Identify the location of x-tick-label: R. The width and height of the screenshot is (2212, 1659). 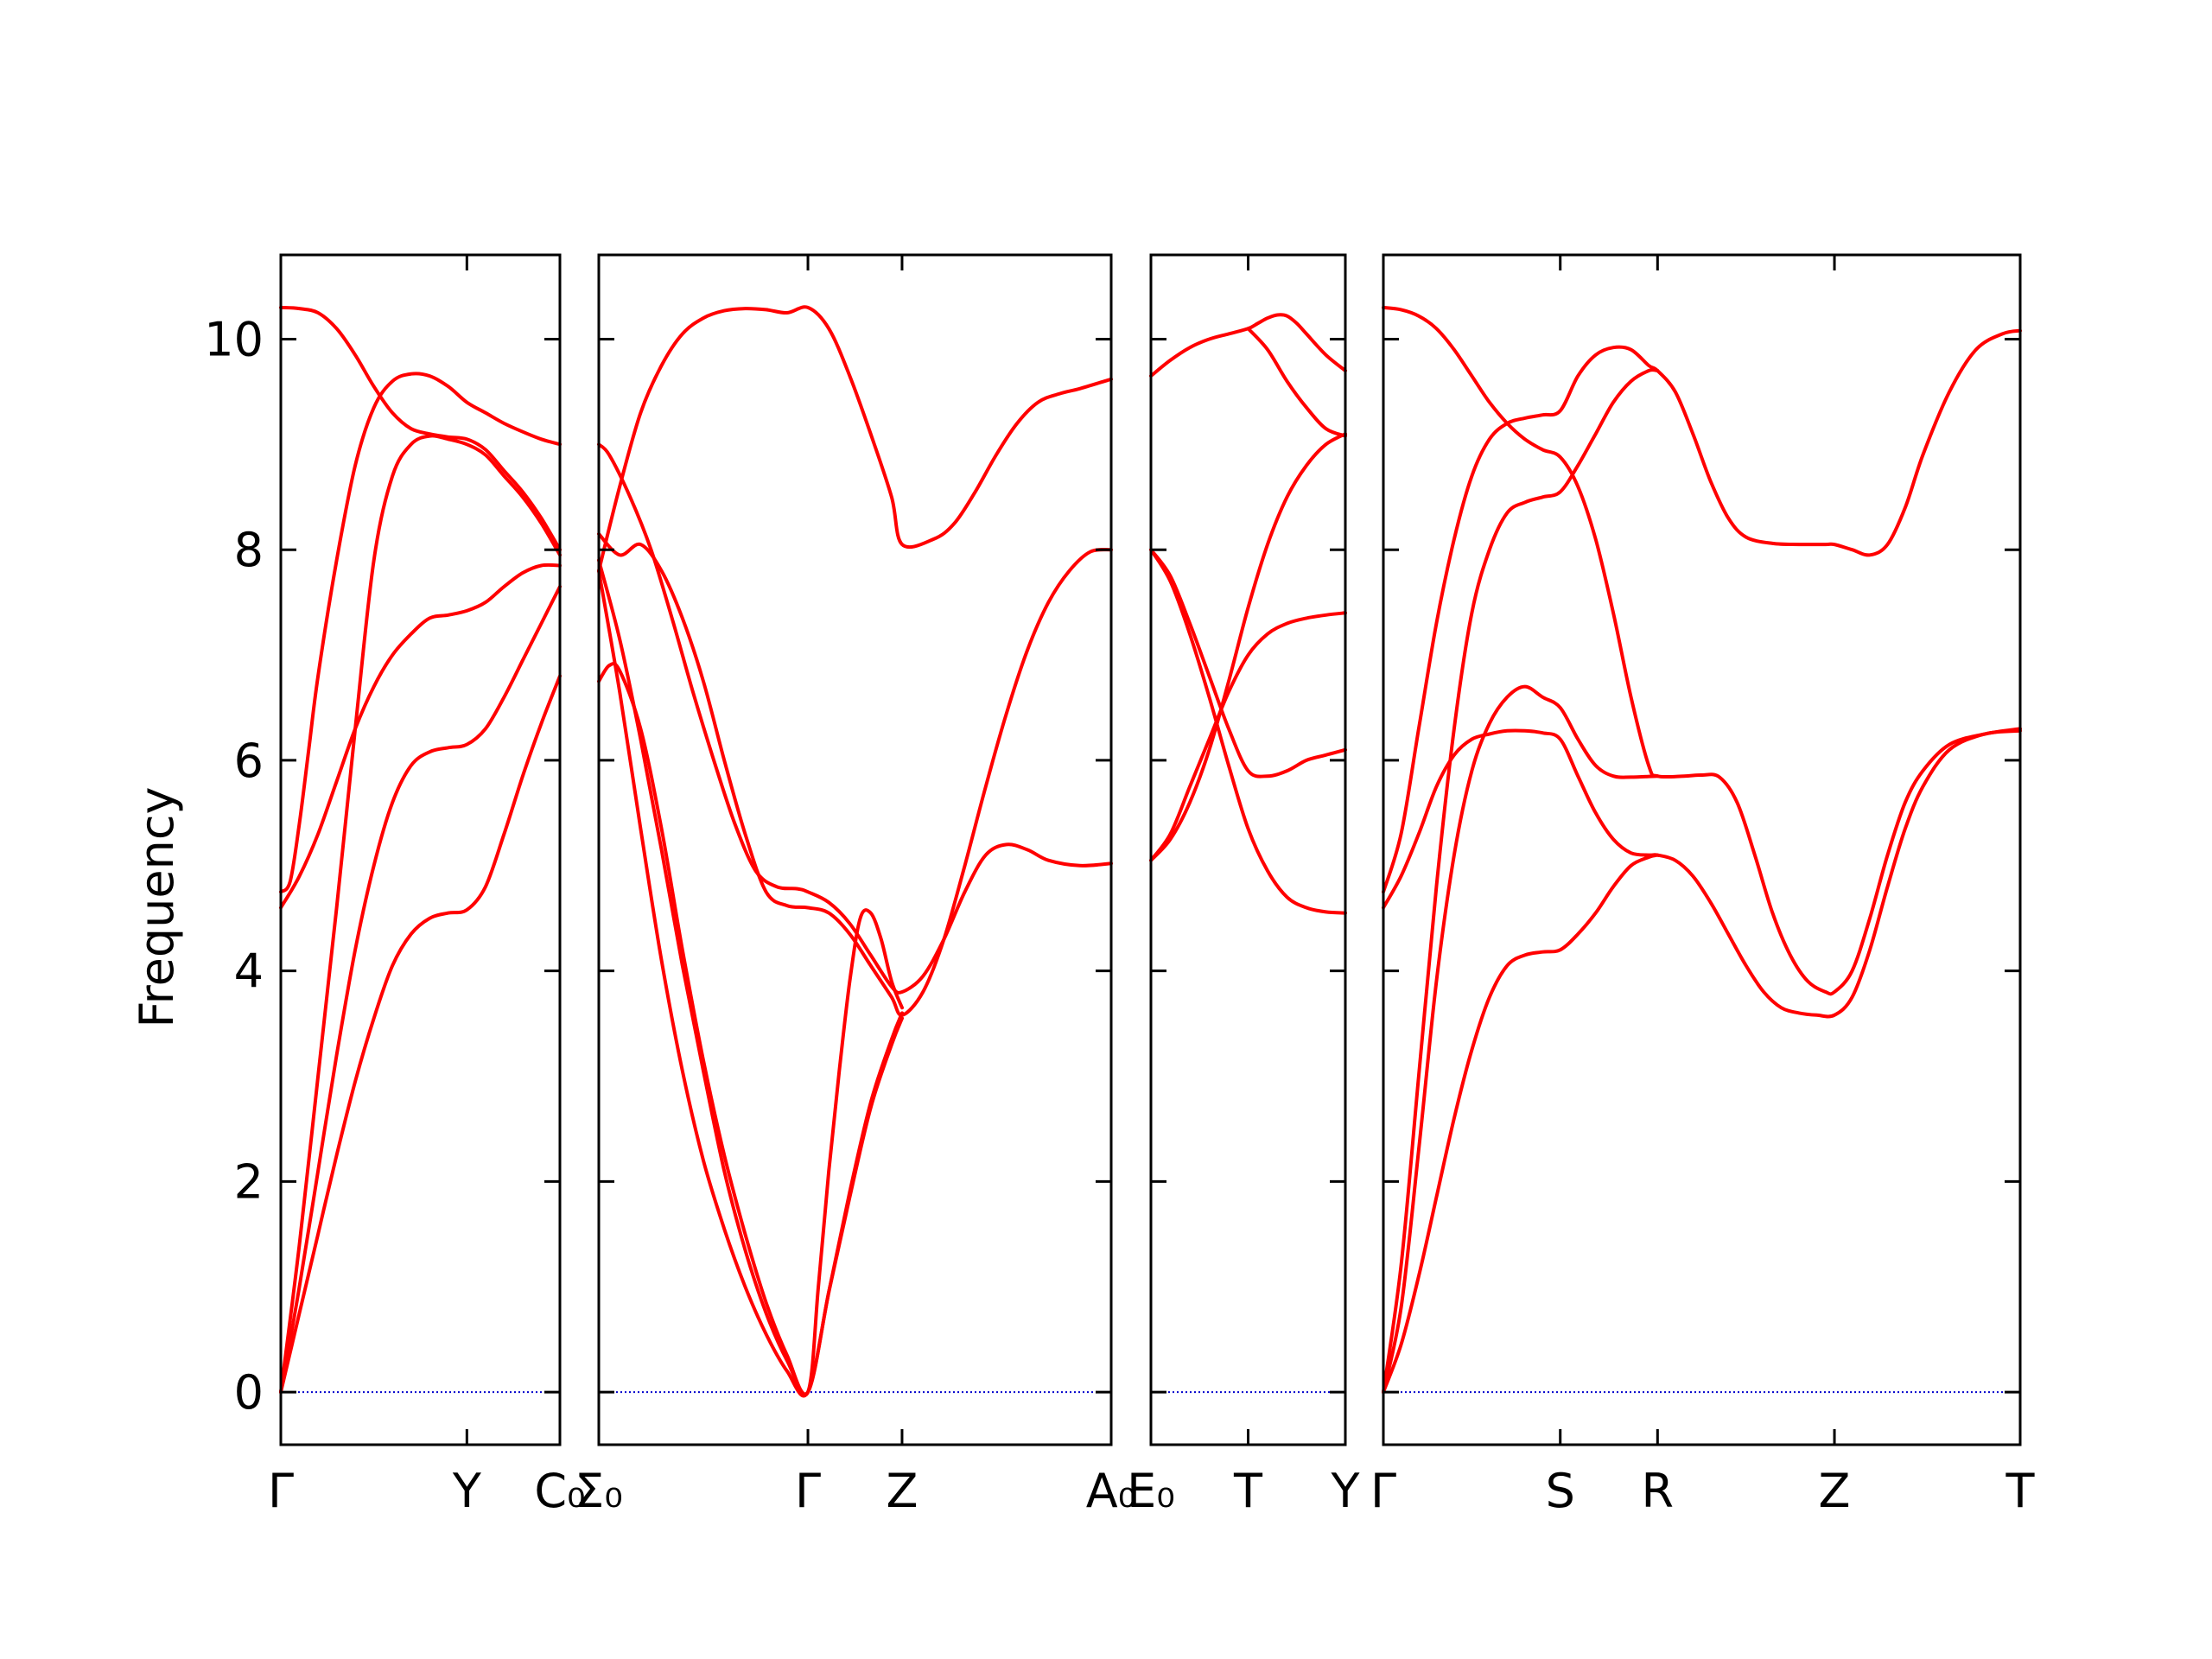
(1658, 1491).